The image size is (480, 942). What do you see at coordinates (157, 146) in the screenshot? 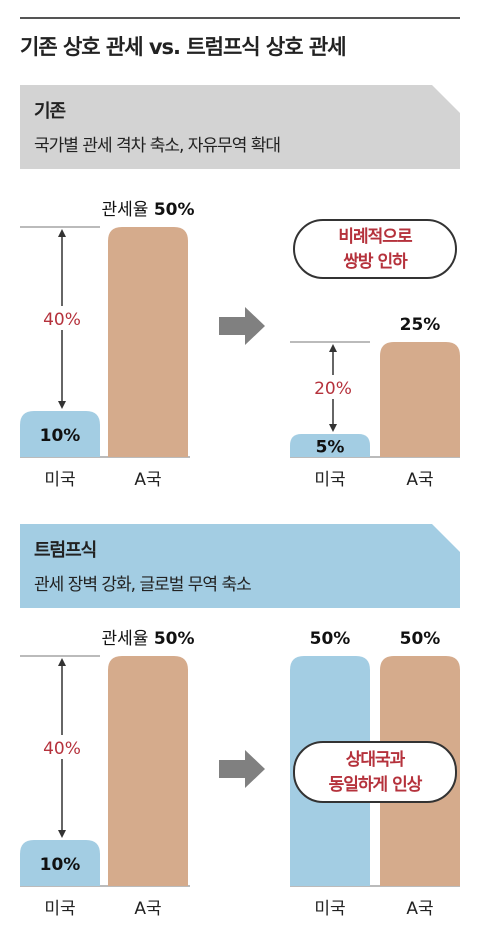
I see `banner-existing-subtitle: 국가별 관세 격차 축소, 자유무역 확대` at bounding box center [157, 146].